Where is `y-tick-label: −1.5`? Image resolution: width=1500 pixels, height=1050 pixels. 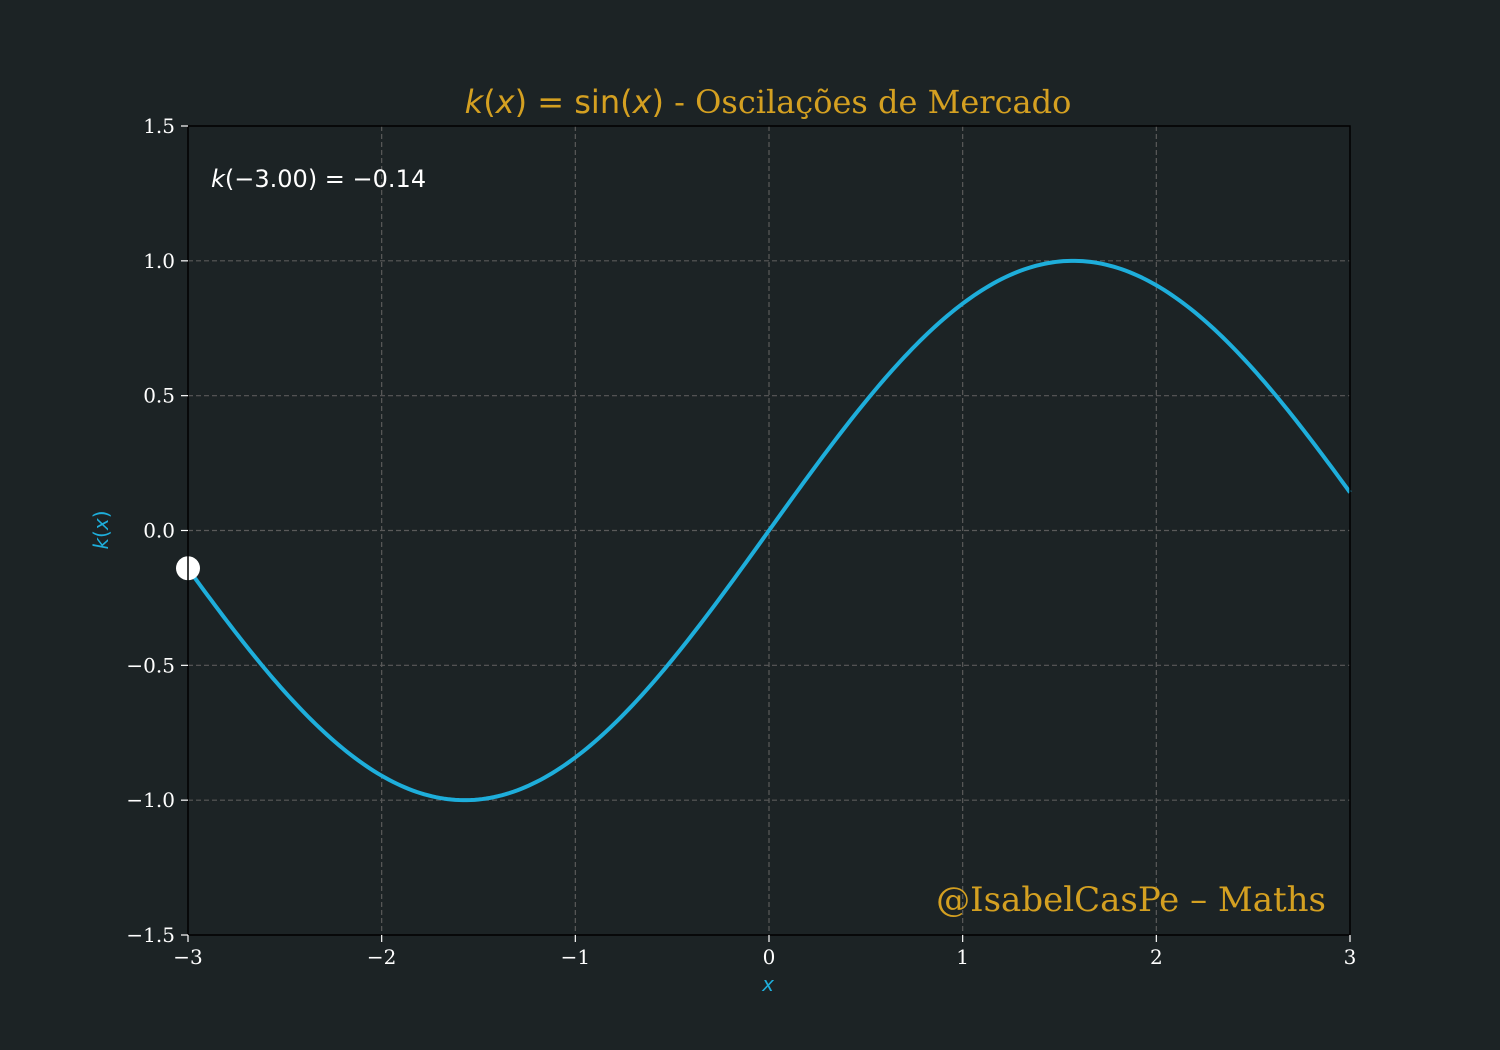
y-tick-label: −1.5 is located at coordinates (150, 935).